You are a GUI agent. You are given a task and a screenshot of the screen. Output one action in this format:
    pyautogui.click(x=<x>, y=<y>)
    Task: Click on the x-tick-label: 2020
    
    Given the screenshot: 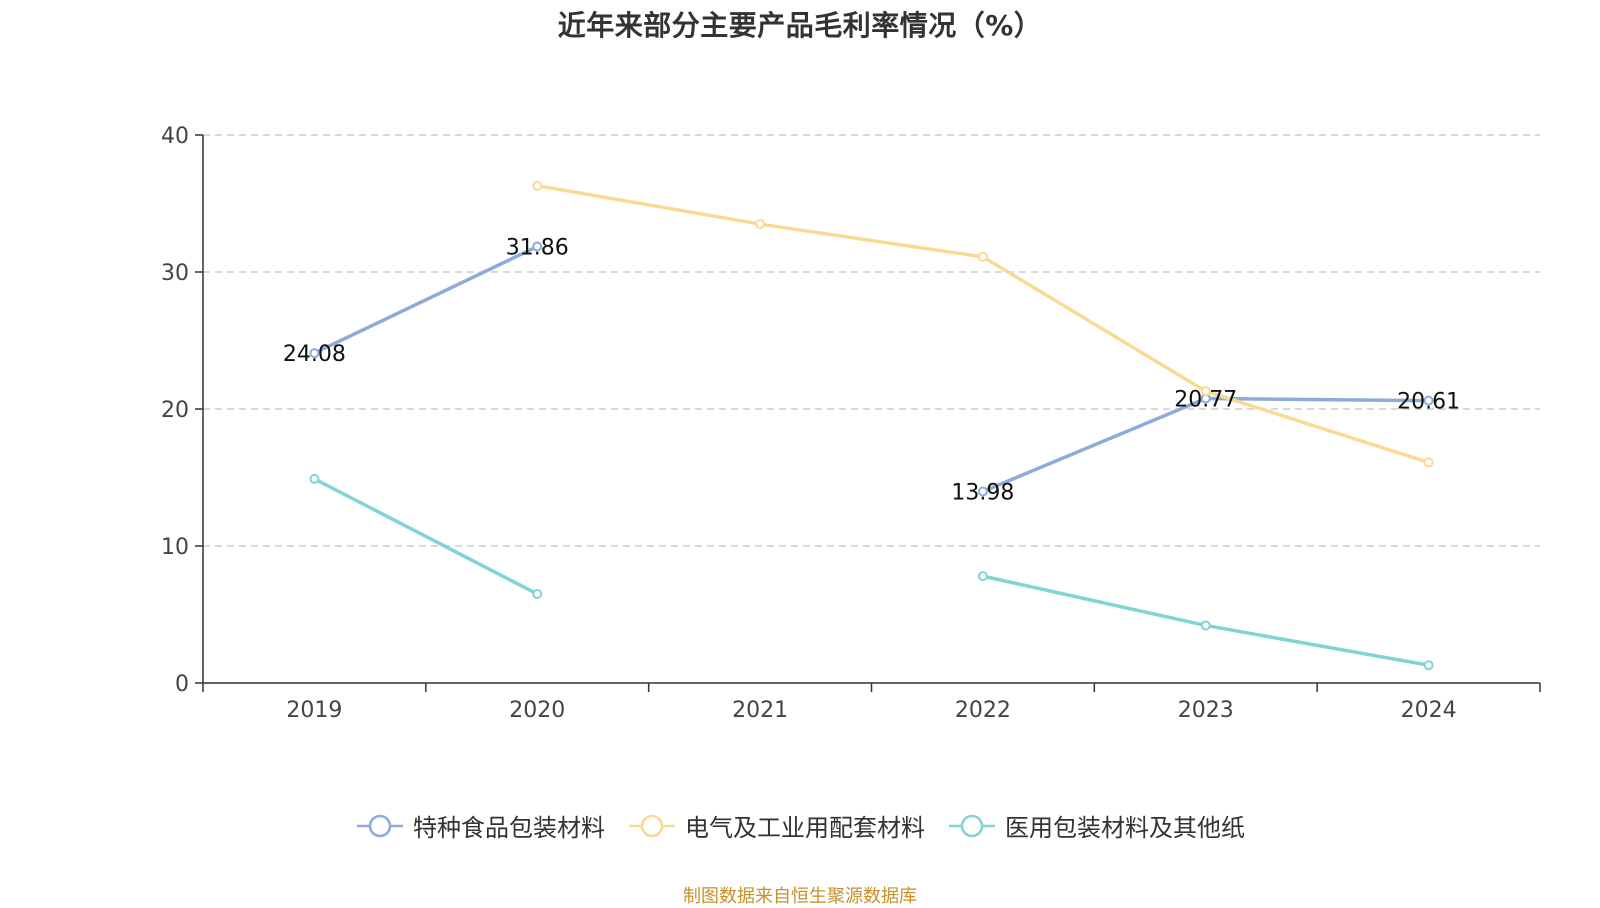 What is the action you would take?
    pyautogui.click(x=537, y=710)
    